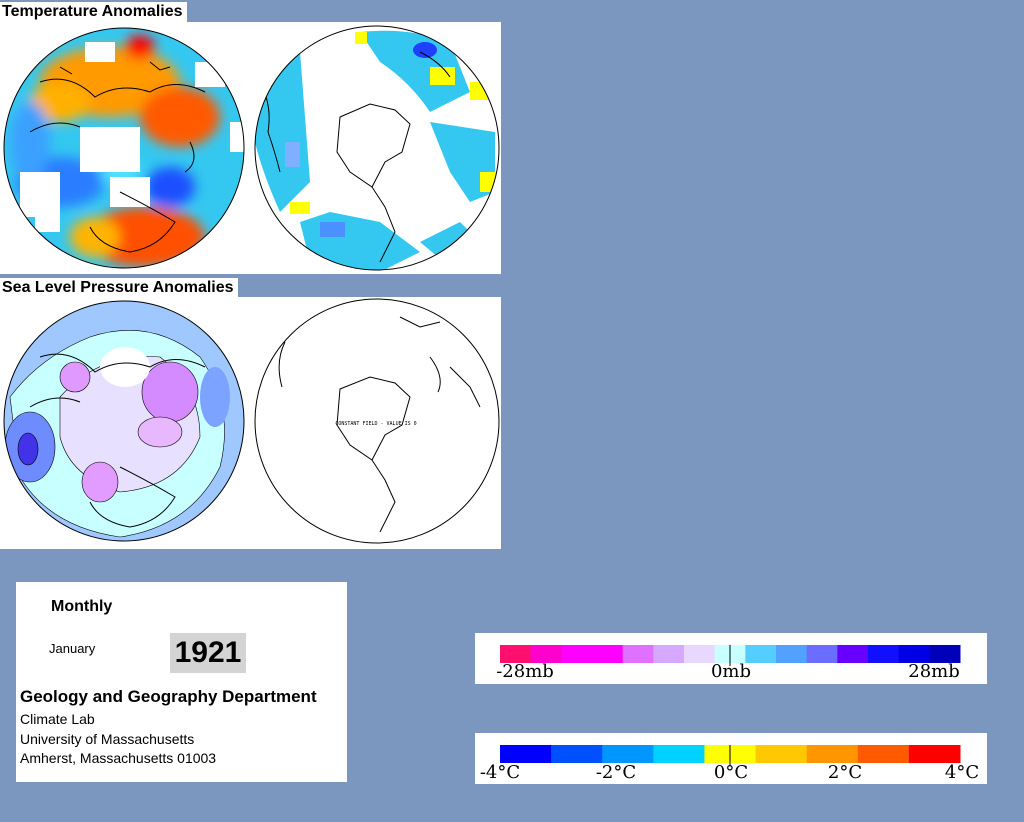 This screenshot has height=822, width=1024. What do you see at coordinates (124, 148) in the screenshot?
I see `temperature-map-northern` at bounding box center [124, 148].